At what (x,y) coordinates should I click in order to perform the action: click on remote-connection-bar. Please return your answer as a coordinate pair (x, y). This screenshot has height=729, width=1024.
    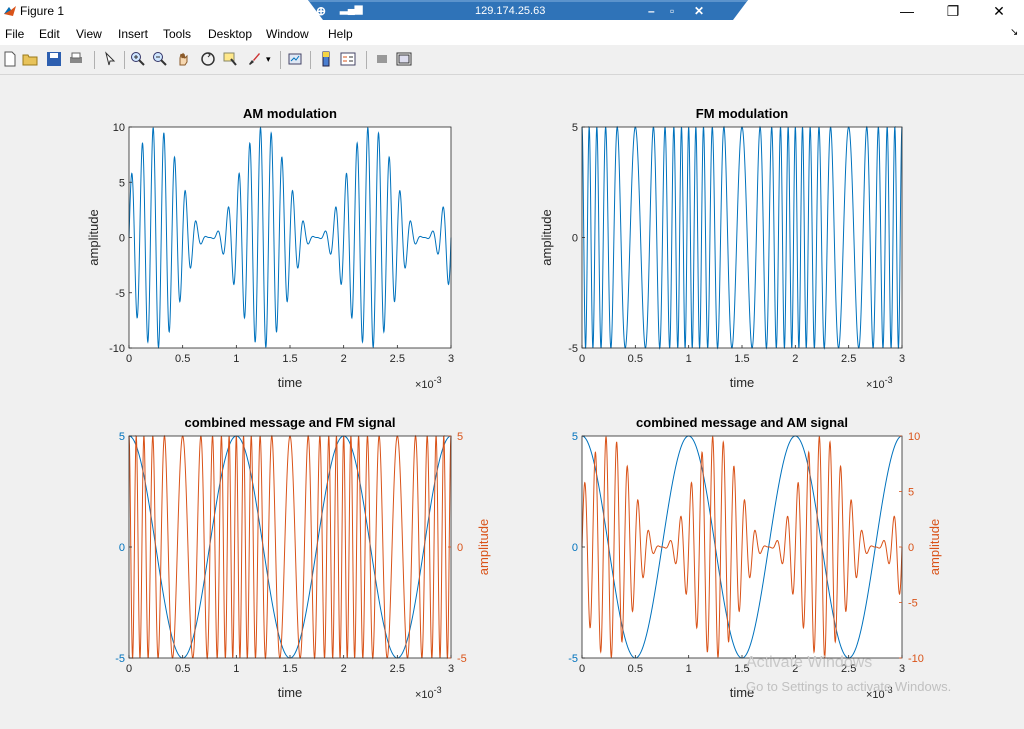
    Looking at the image, I should click on (528, 10).